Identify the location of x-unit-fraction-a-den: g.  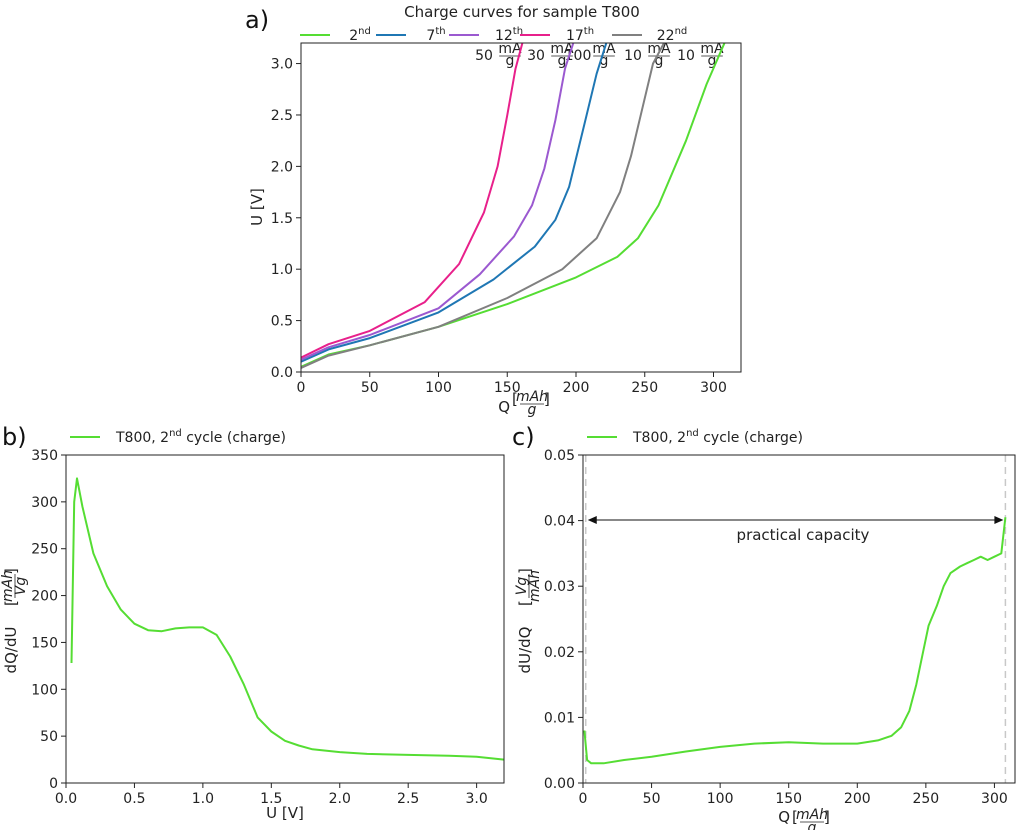
(532, 410).